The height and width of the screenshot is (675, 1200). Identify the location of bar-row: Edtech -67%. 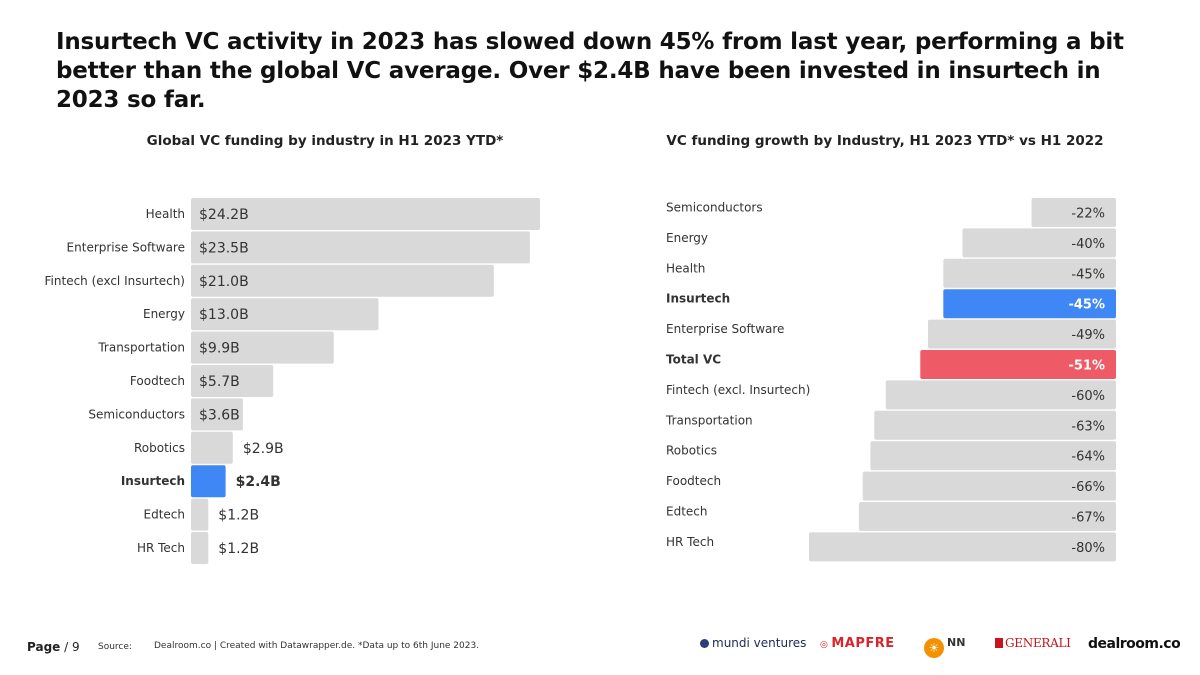
(891, 516).